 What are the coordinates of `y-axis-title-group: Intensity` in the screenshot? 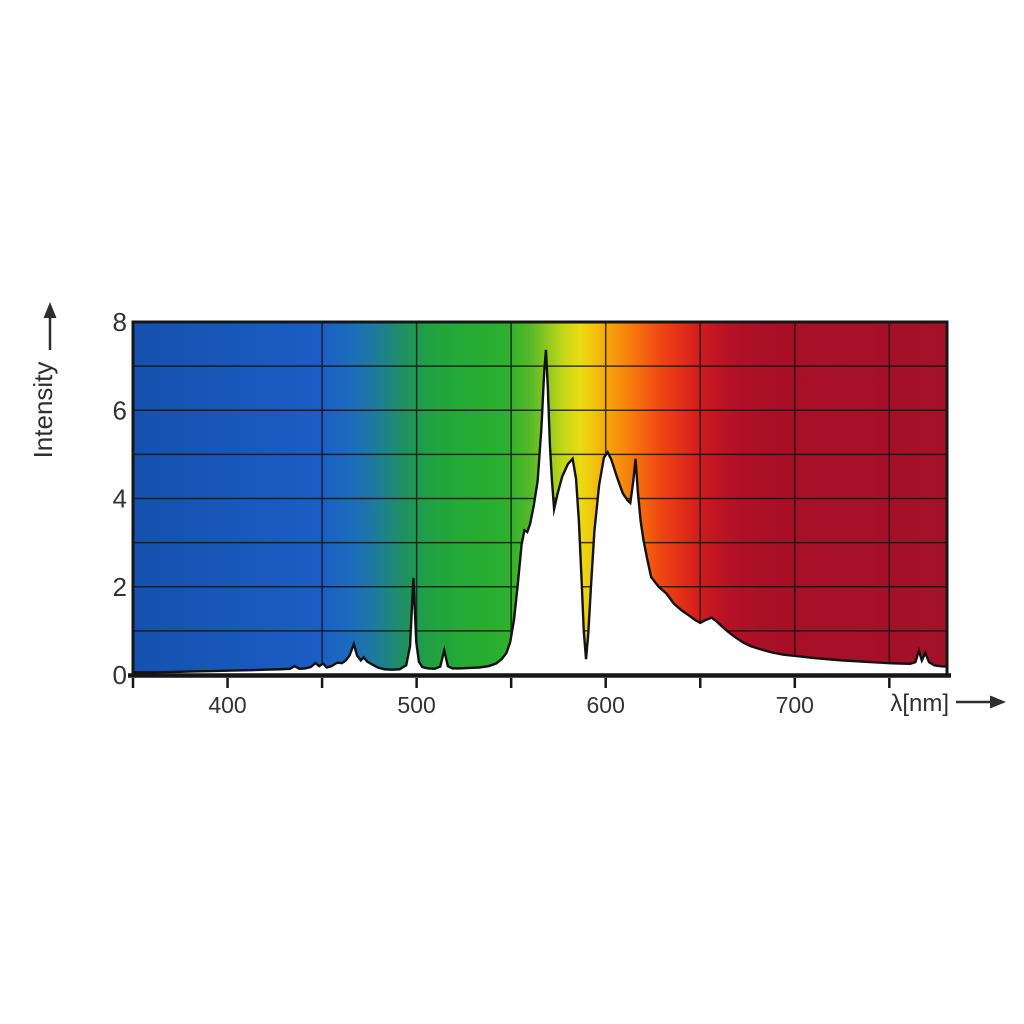 It's located at (43, 380).